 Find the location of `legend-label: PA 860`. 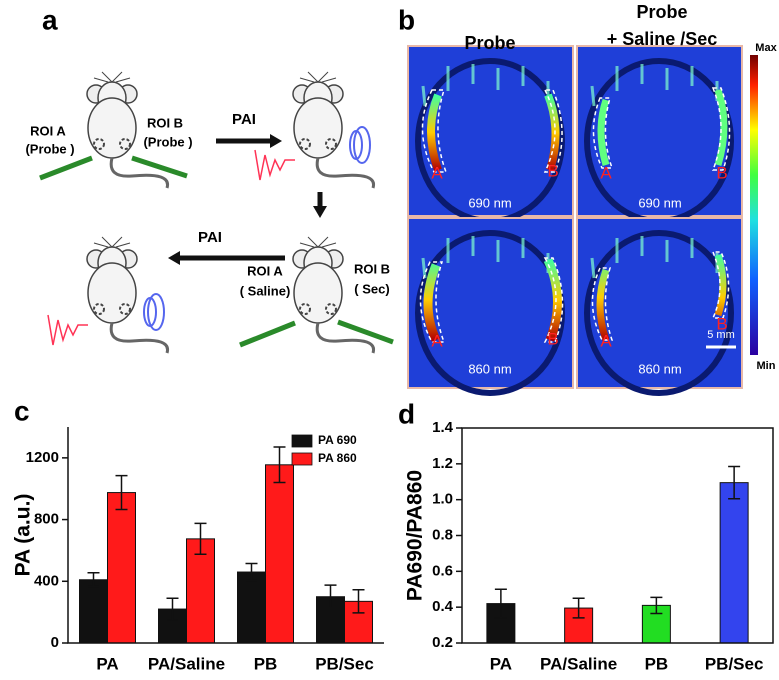

legend-label: PA 860 is located at coordinates (337, 458).